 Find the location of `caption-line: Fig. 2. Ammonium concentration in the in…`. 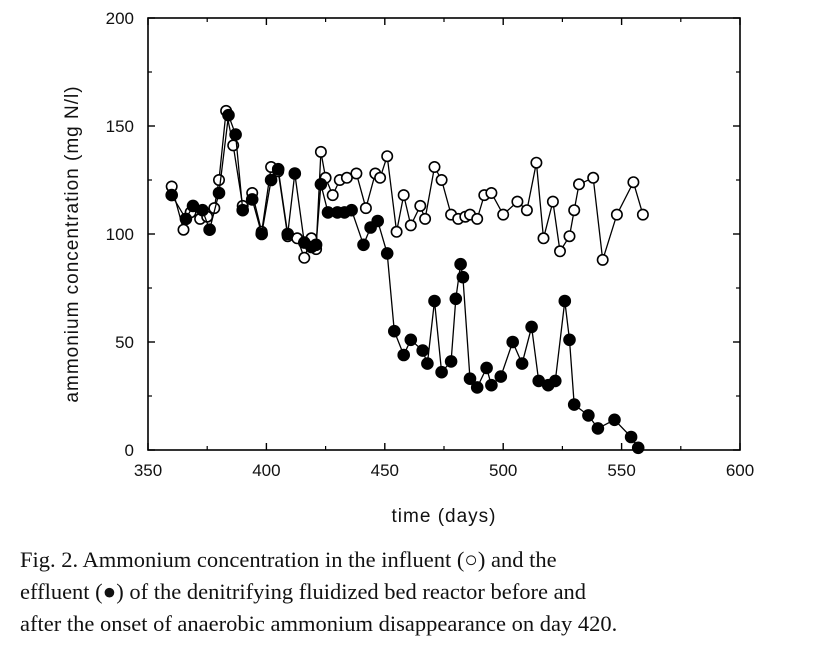

caption-line: Fig. 2. Ammonium concentration in the in… is located at coordinates (288, 559).